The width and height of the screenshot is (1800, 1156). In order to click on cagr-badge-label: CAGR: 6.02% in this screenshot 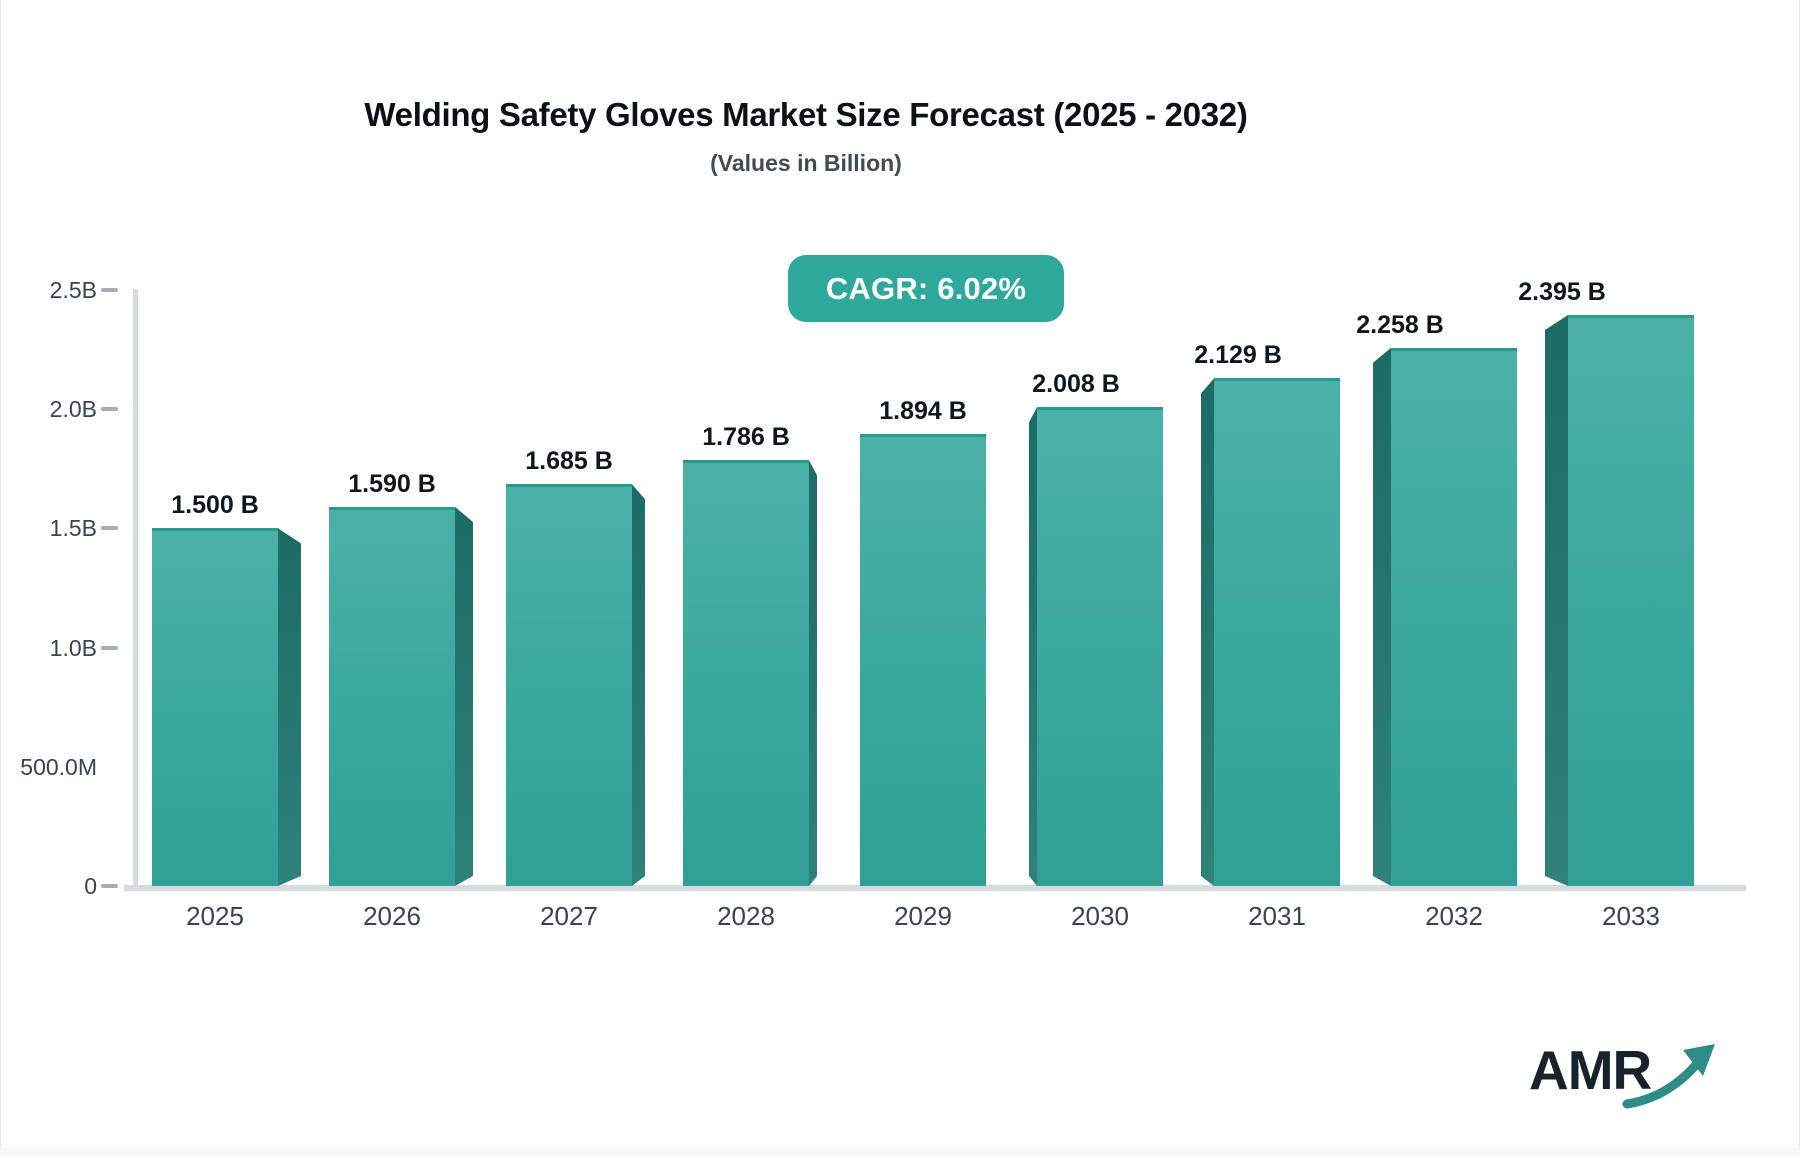, I will do `click(926, 288)`.